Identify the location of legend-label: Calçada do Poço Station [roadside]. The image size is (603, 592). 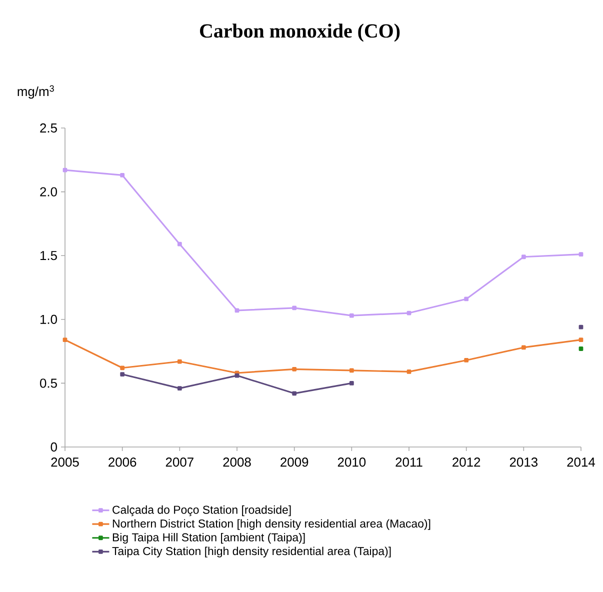
(201, 510).